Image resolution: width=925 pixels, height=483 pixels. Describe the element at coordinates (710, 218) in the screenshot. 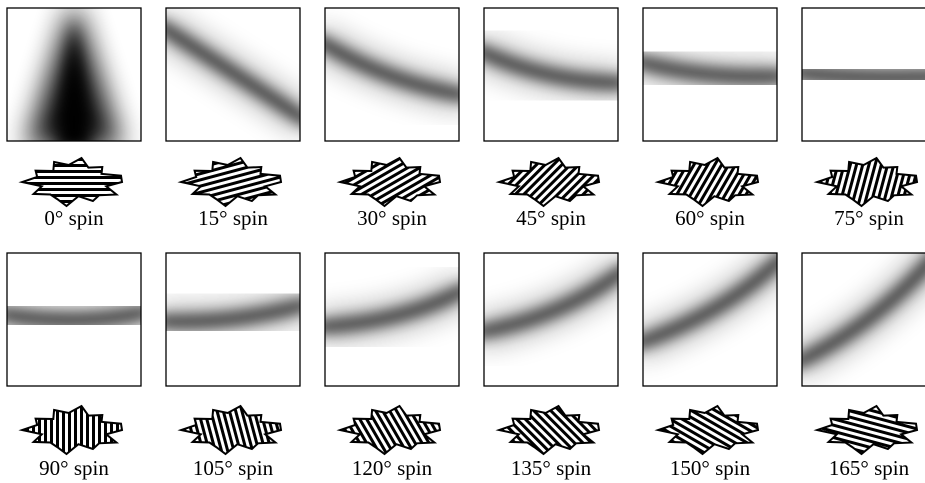

I see `panel-label: 60° spin` at that location.